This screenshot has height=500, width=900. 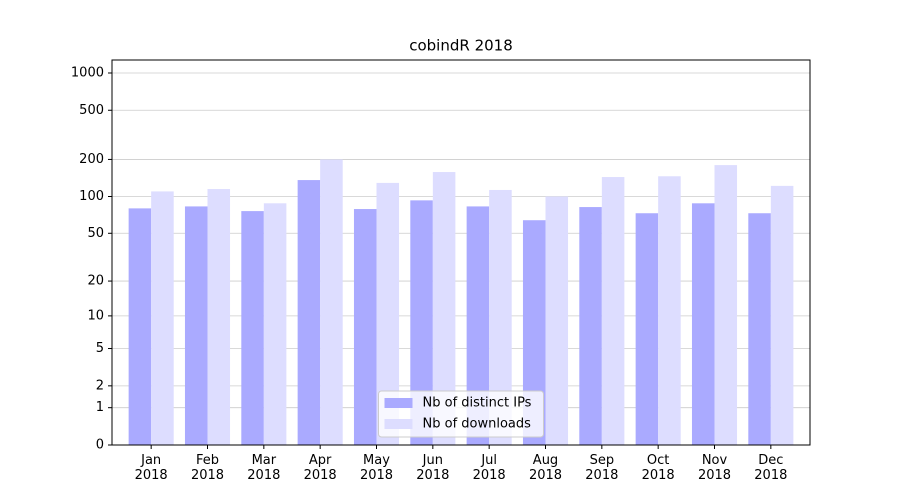 I want to click on x-tick-label: Dec 2018, so click(x=771, y=468).